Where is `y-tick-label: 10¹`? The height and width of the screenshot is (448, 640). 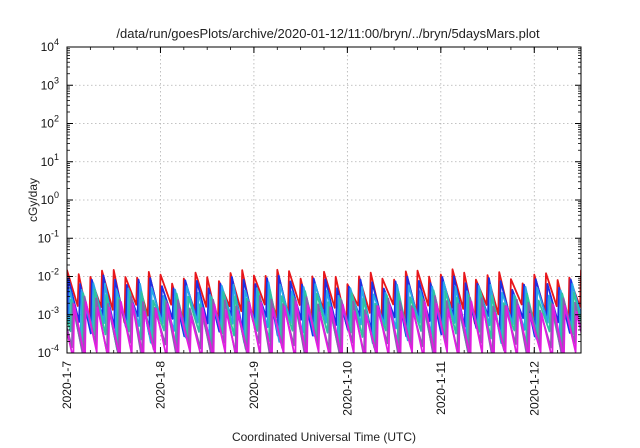 y-tick-label: 10¹ is located at coordinates (50, 160).